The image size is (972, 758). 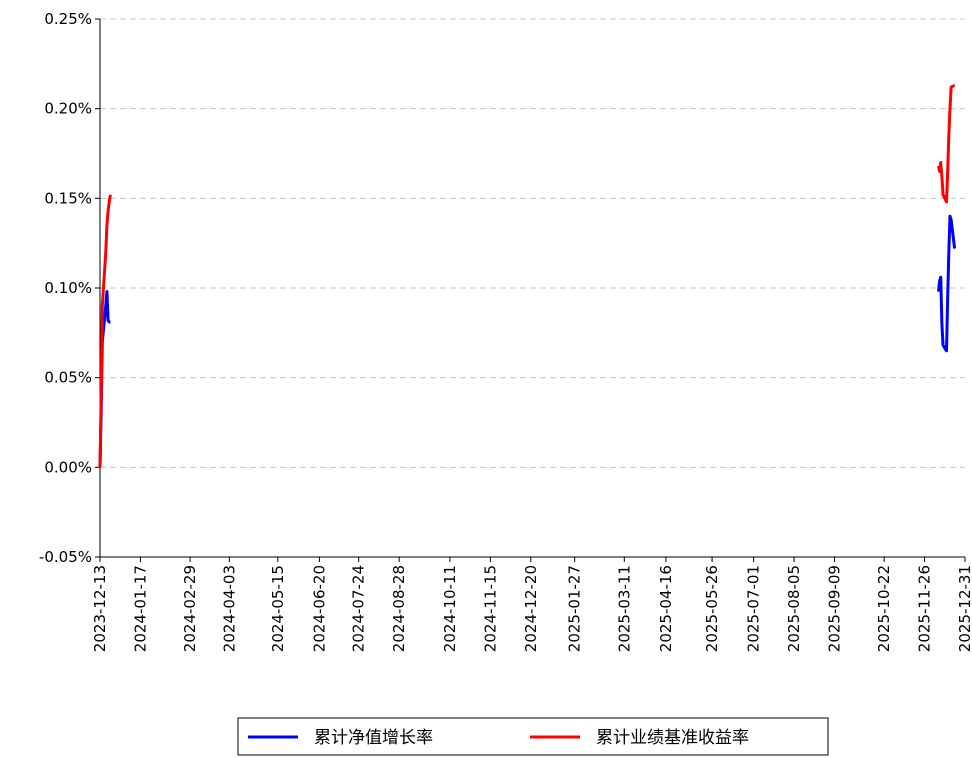 What do you see at coordinates (964, 608) in the screenshot?
I see `x-tick-label: 2025-12-31` at bounding box center [964, 608].